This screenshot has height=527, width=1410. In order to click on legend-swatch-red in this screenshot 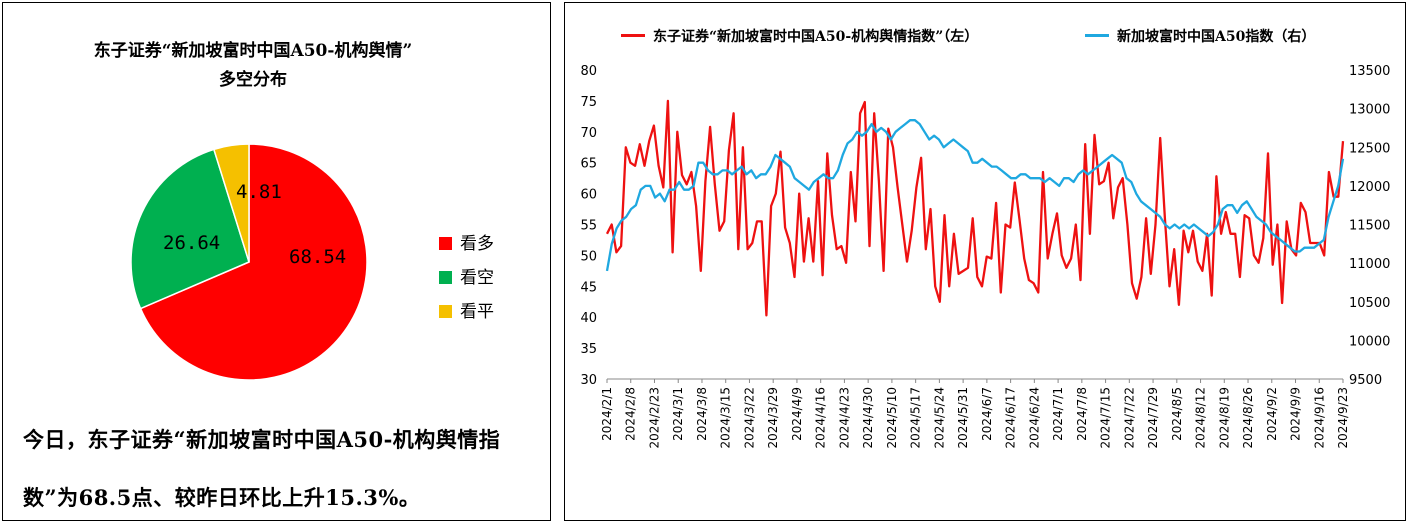, I will do `click(445, 243)`.